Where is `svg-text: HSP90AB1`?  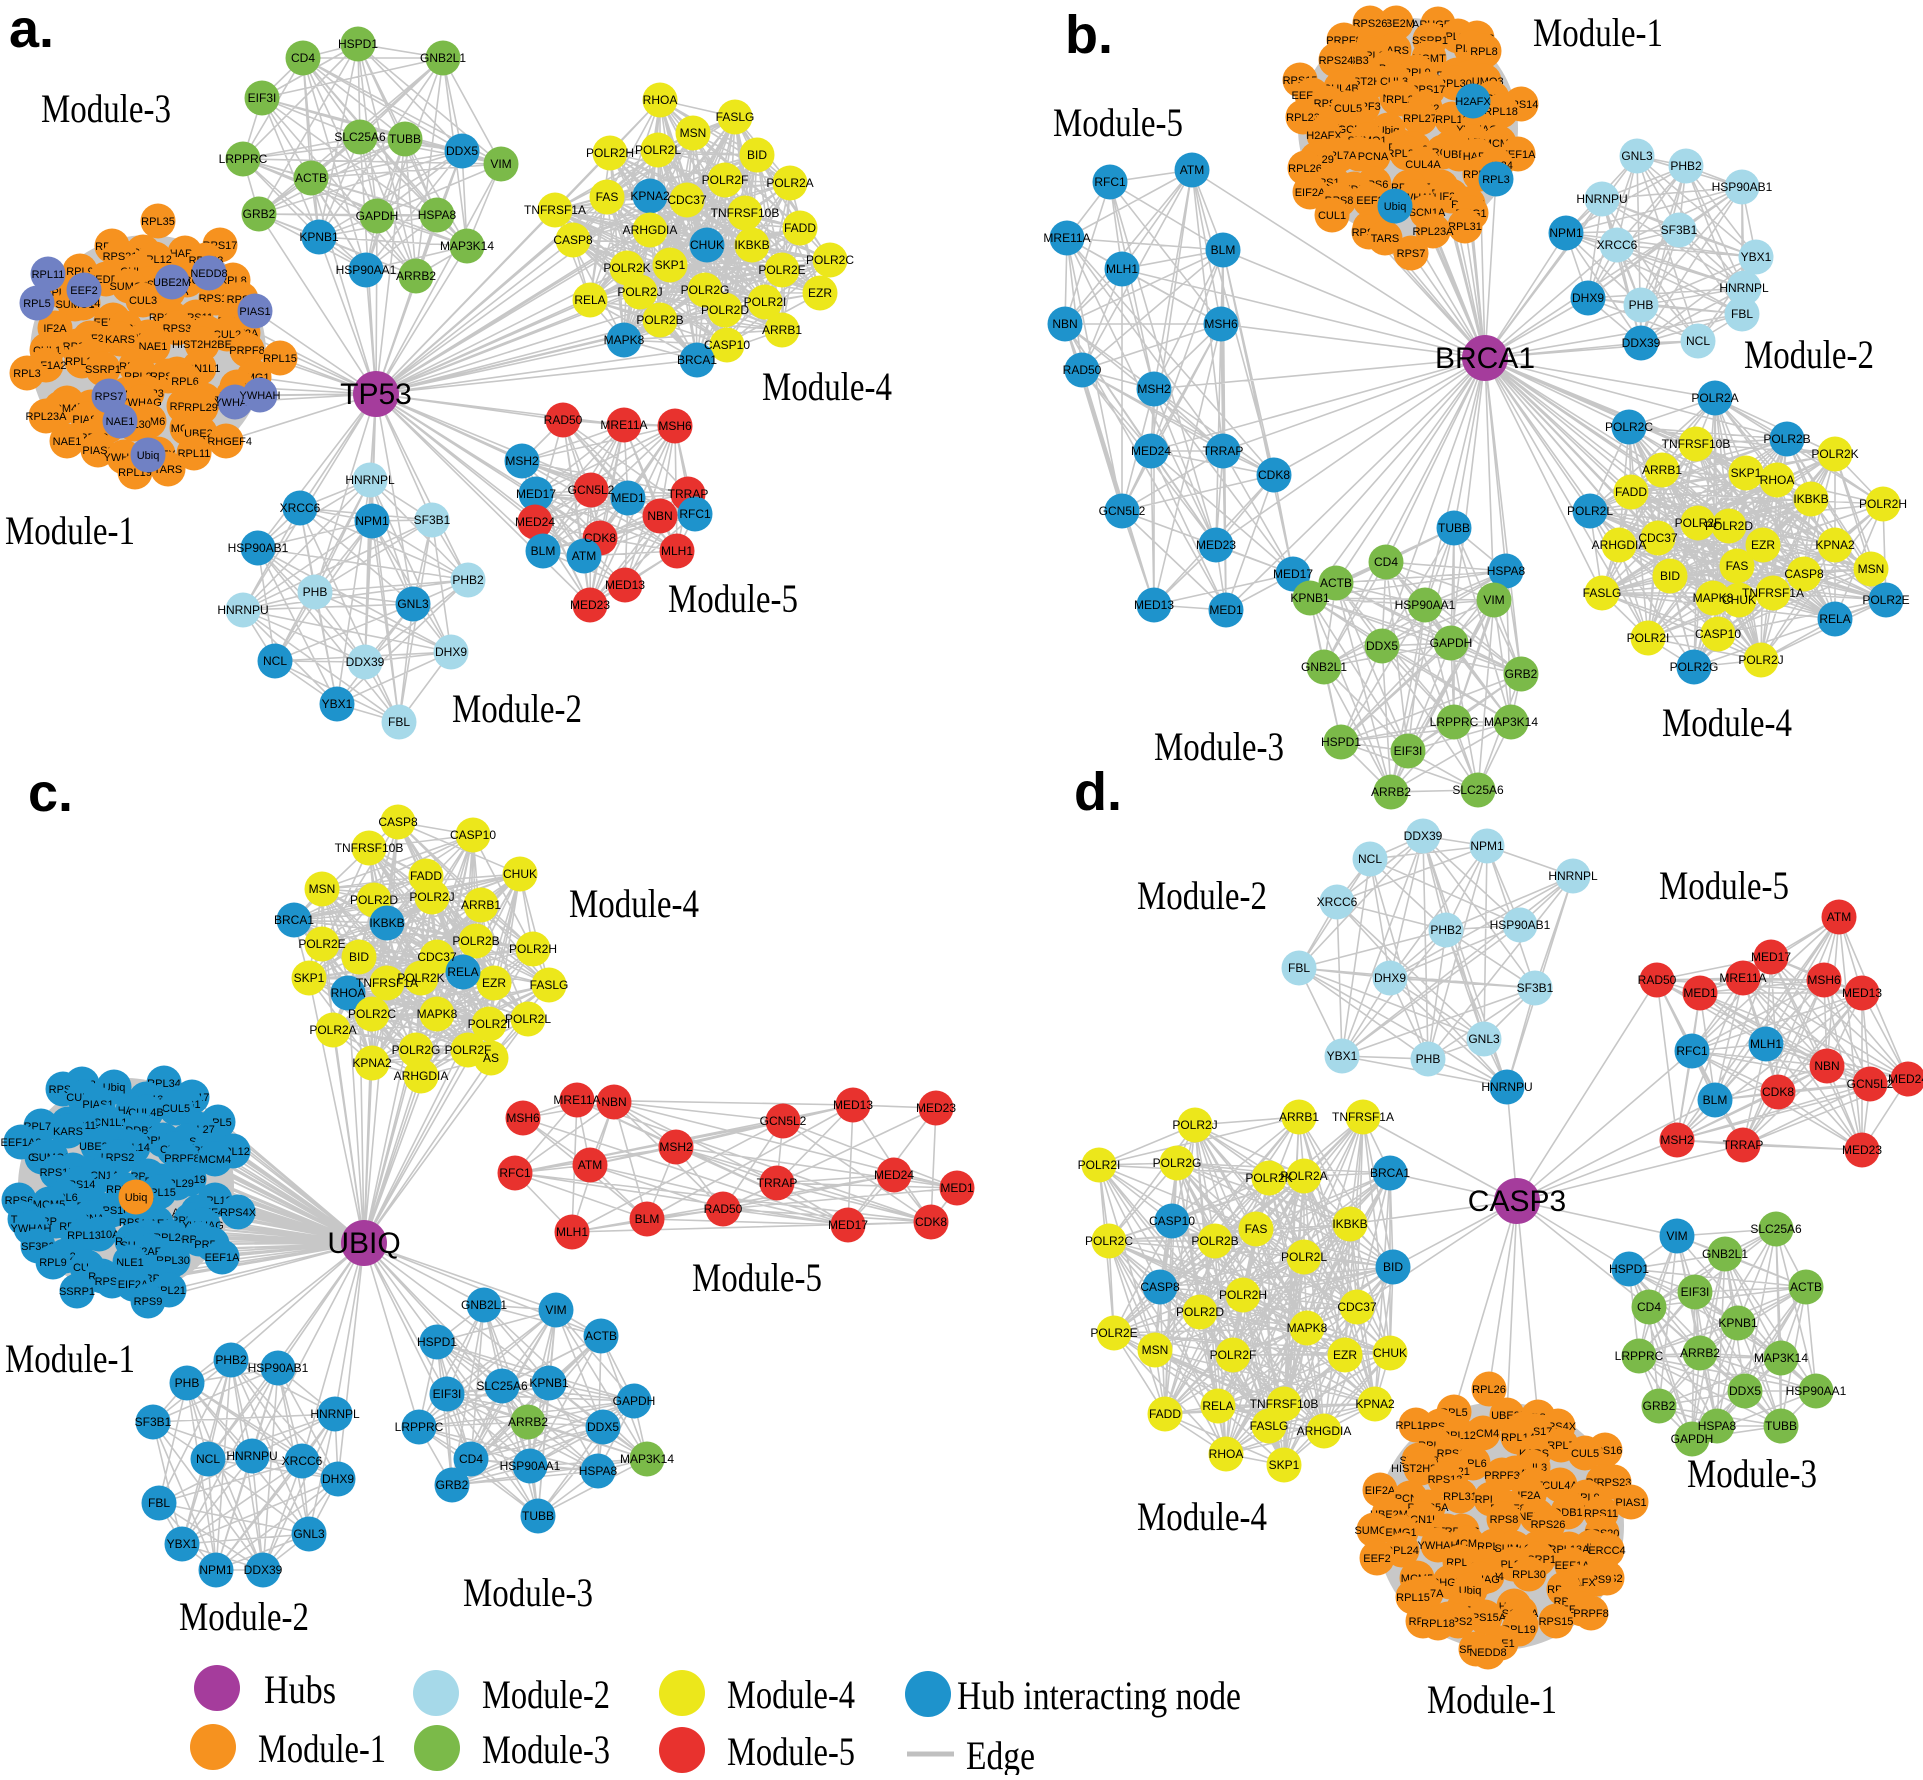
svg-text: HSP90AB1 is located at coordinates (258, 548).